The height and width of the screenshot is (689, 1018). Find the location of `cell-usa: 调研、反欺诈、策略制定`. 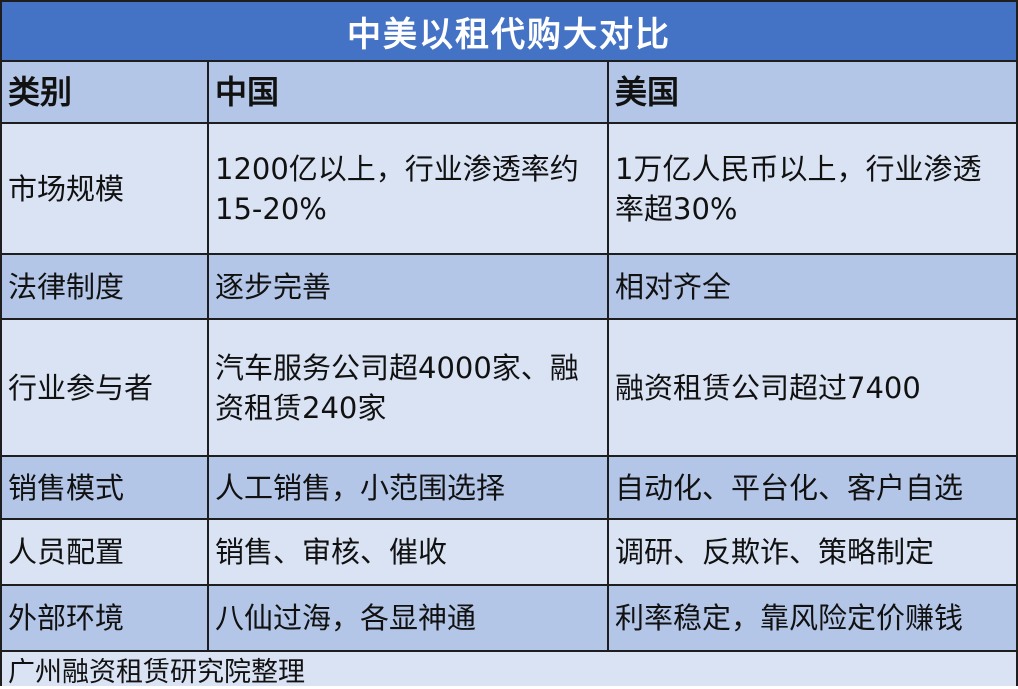

cell-usa: 调研、反欺诈、策略制定 is located at coordinates (811, 552).